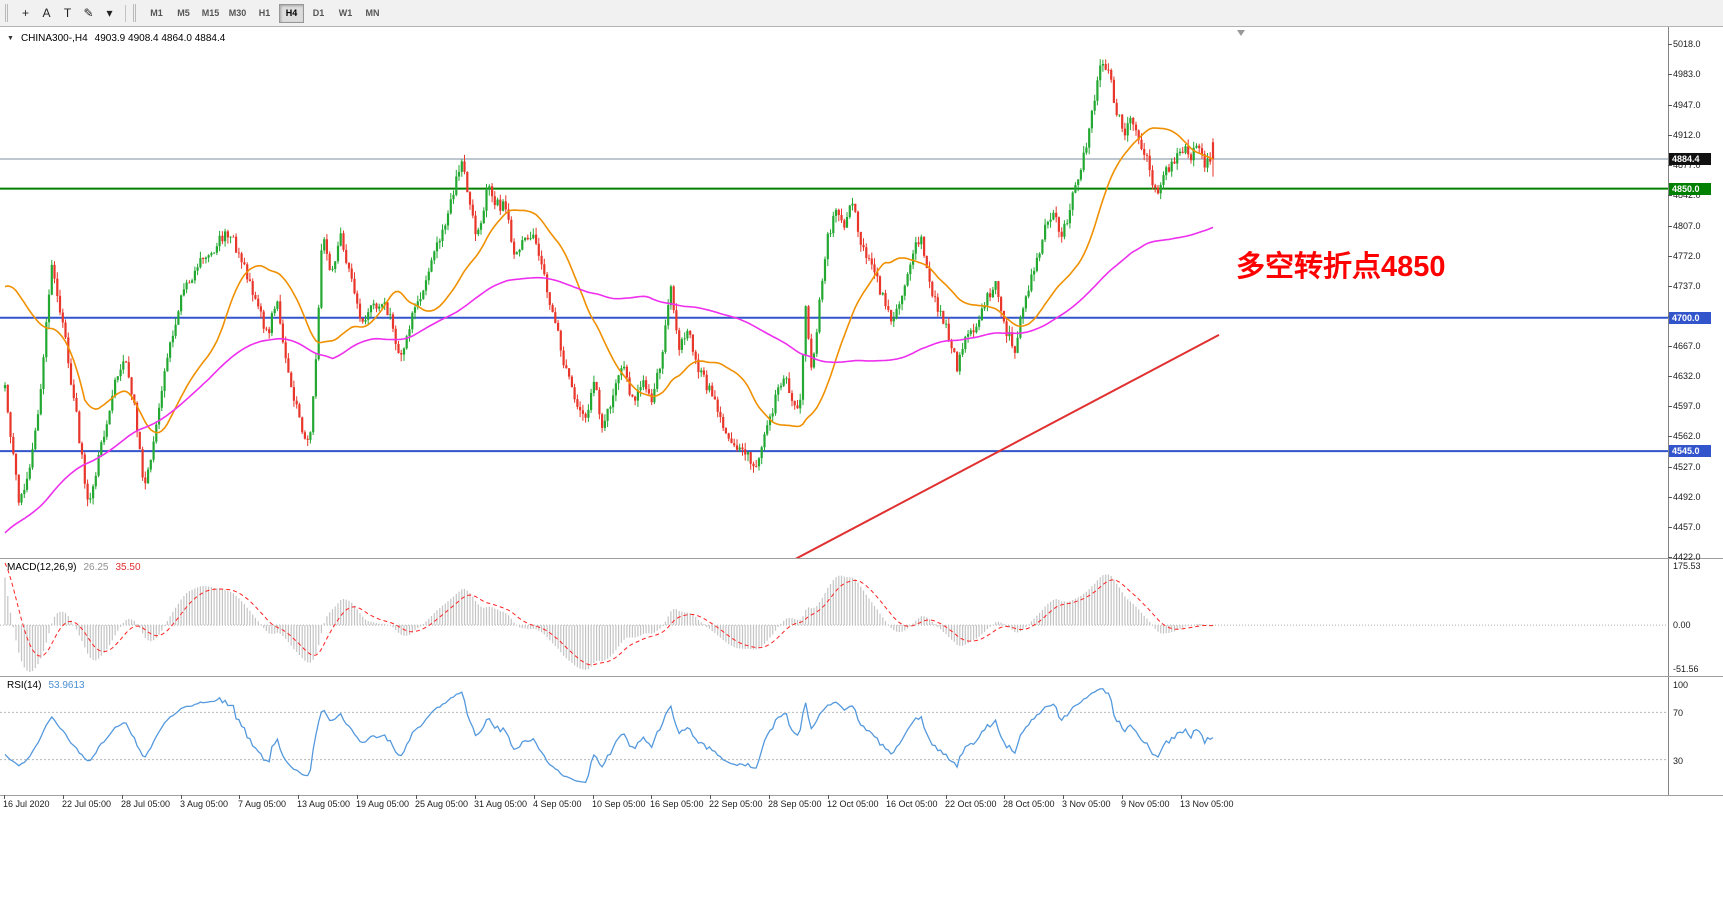 The image size is (1723, 897). What do you see at coordinates (204, 804) in the screenshot?
I see `date-axis-label: 3 Aug 05:00` at bounding box center [204, 804].